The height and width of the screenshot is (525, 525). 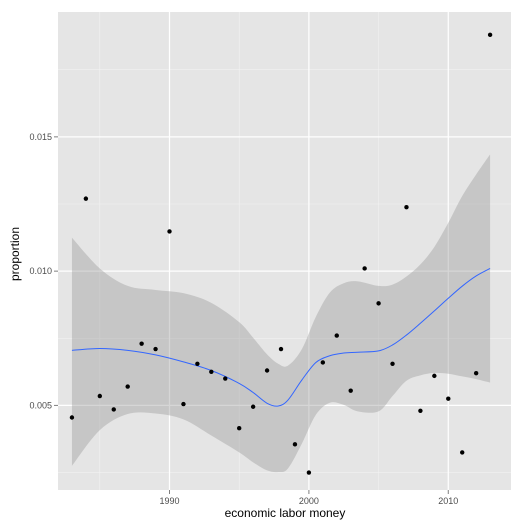 What do you see at coordinates (448, 501) in the screenshot?
I see `x-tick-label: 2010` at bounding box center [448, 501].